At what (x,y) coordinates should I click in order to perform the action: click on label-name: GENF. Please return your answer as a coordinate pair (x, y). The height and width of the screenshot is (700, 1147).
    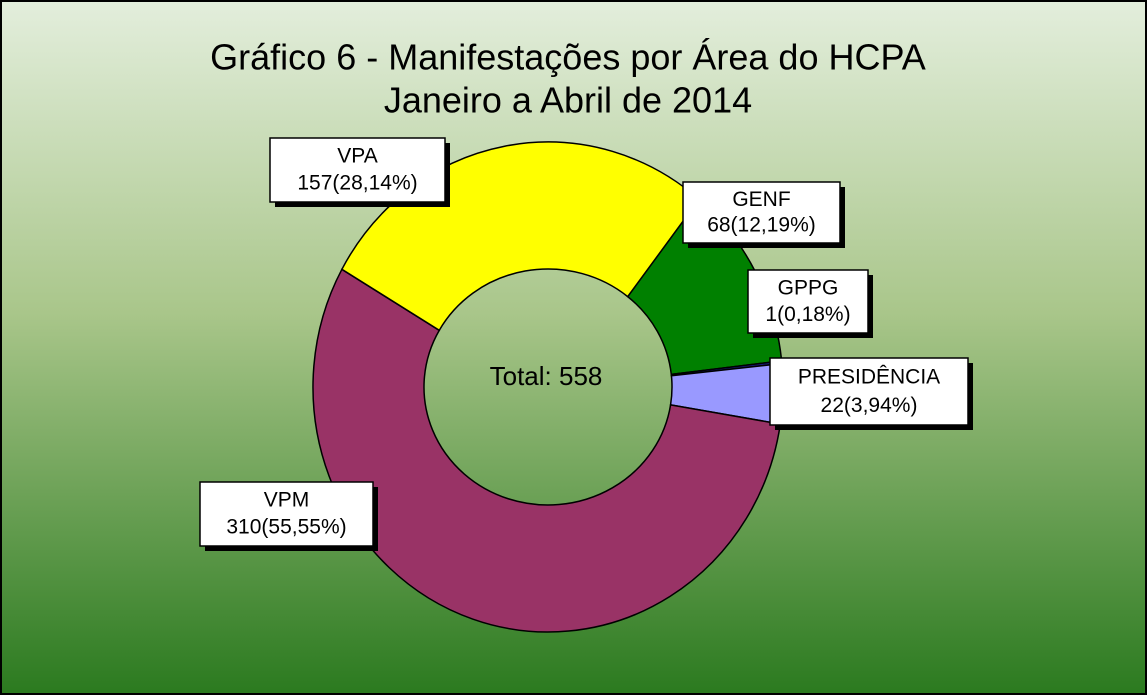
    Looking at the image, I should click on (761, 199).